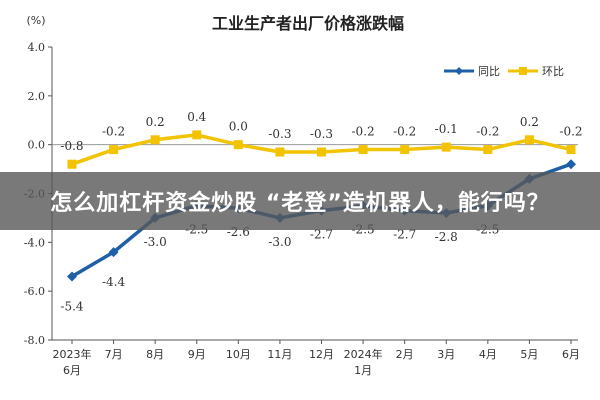  I want to click on x-tick-label: 3月, so click(446, 354).